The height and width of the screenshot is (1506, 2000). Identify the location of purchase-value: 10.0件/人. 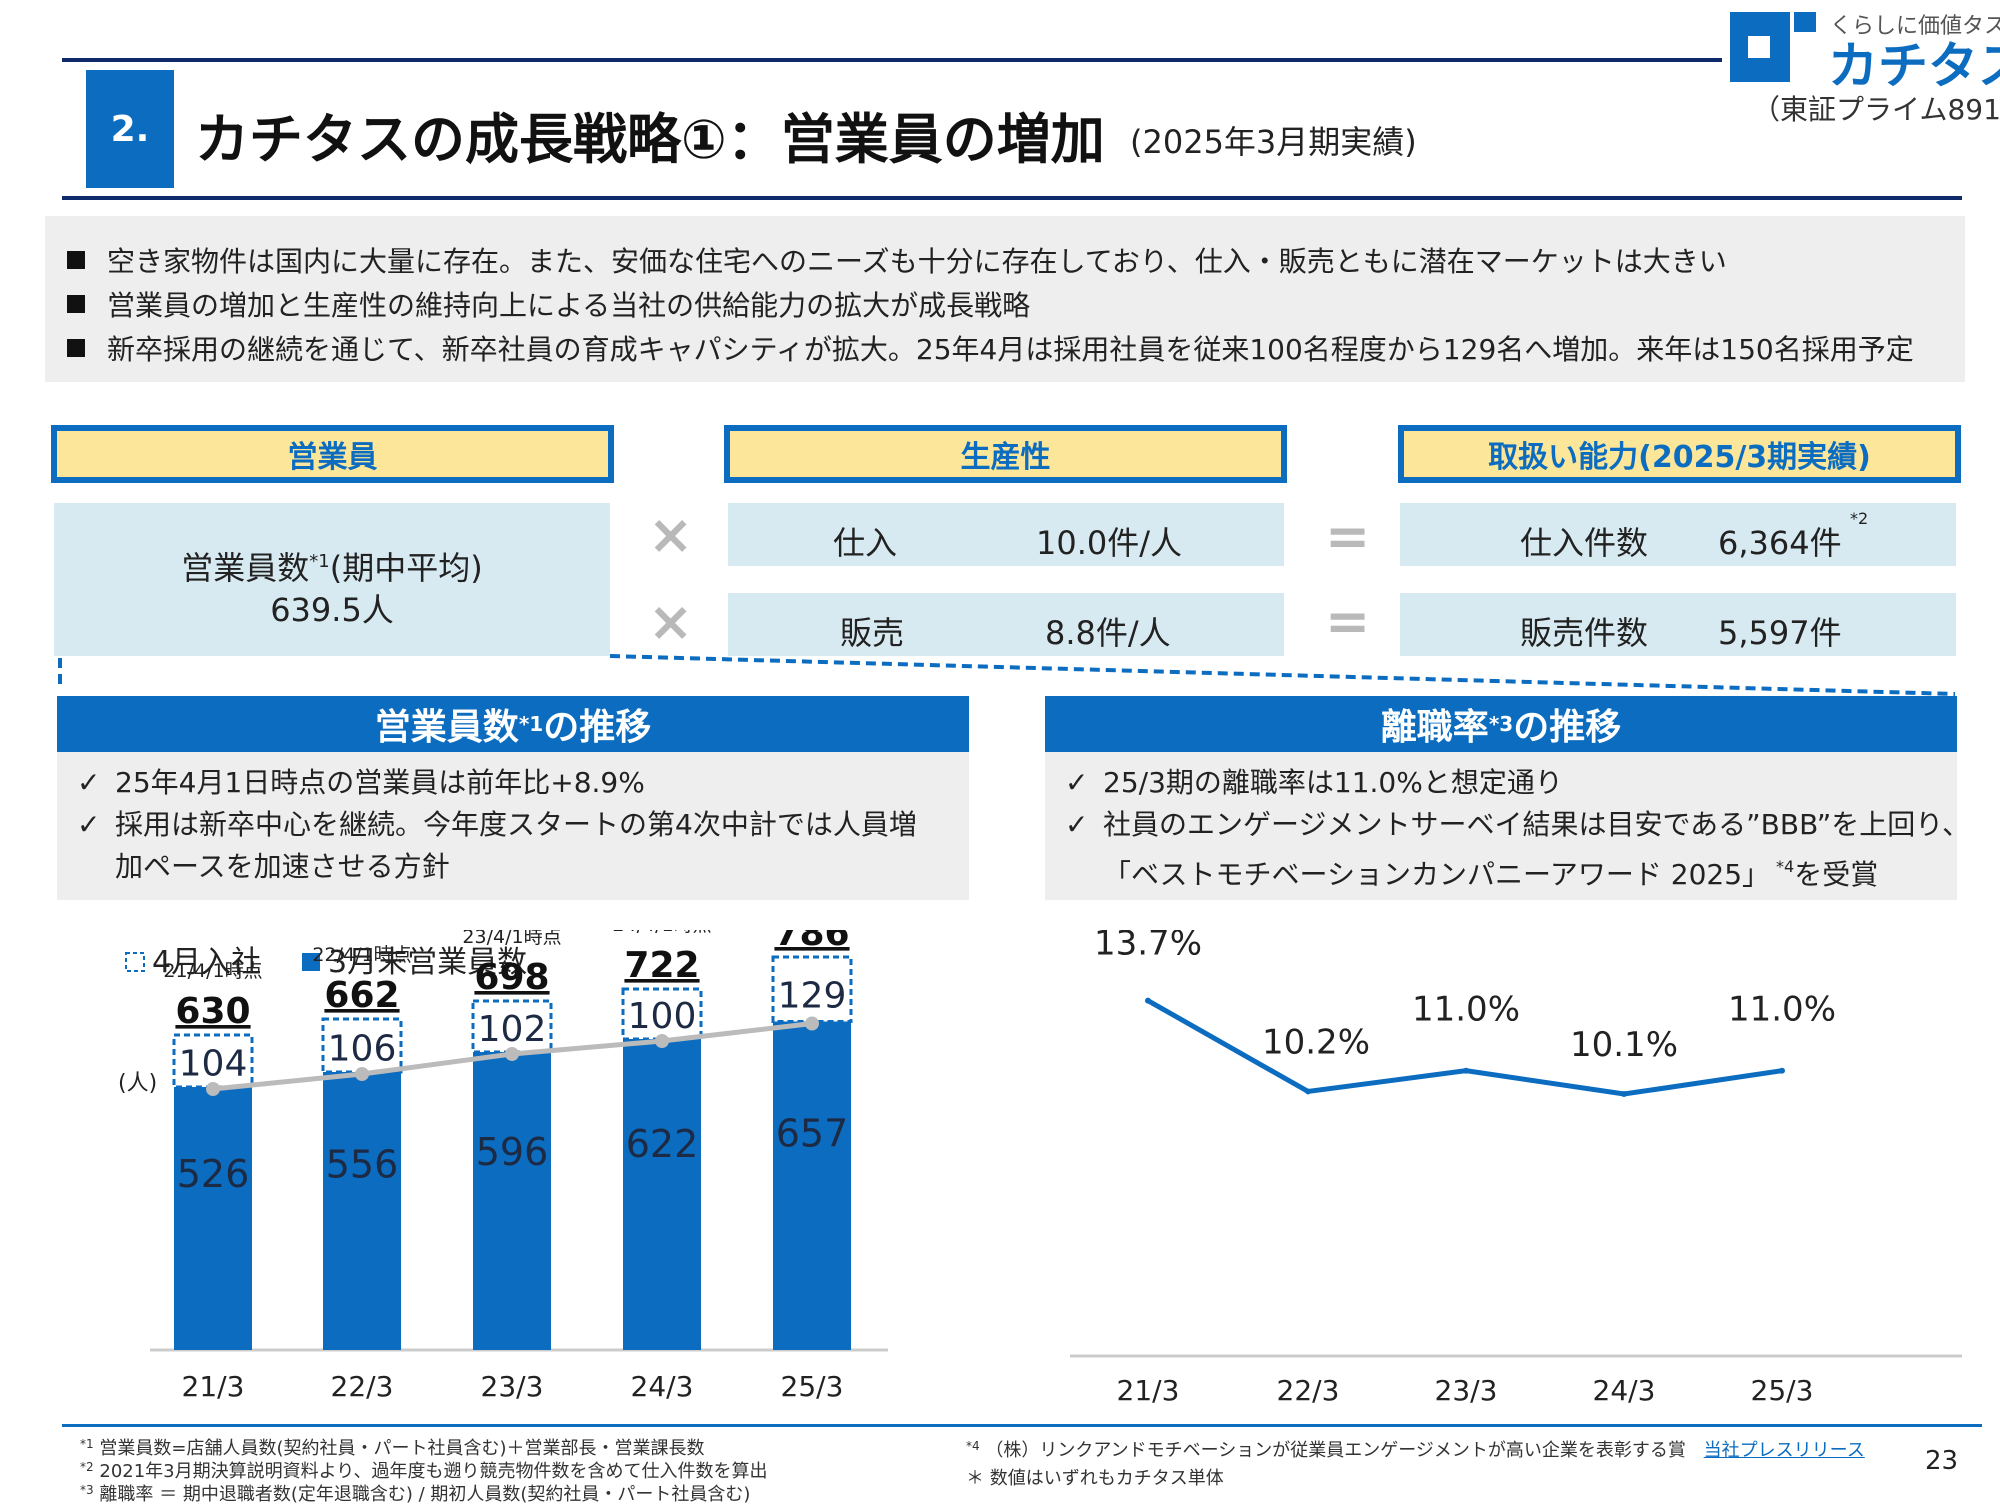
(1109, 543).